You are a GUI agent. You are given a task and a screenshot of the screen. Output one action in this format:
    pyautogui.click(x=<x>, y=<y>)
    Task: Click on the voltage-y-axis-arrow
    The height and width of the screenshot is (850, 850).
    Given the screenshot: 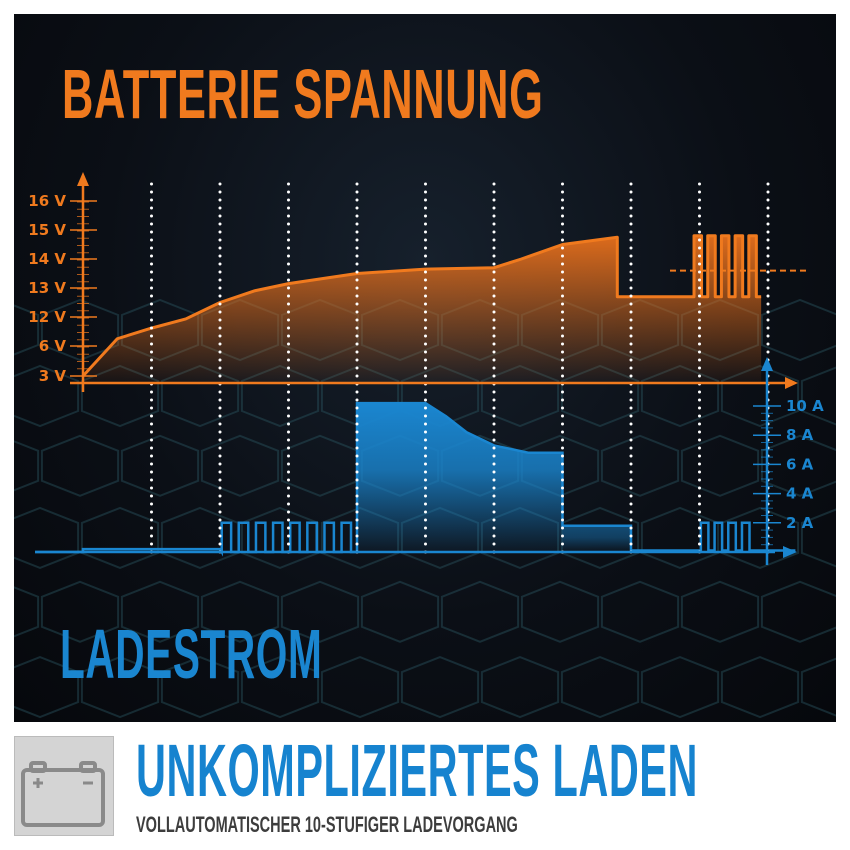 What is the action you would take?
    pyautogui.click(x=83, y=179)
    